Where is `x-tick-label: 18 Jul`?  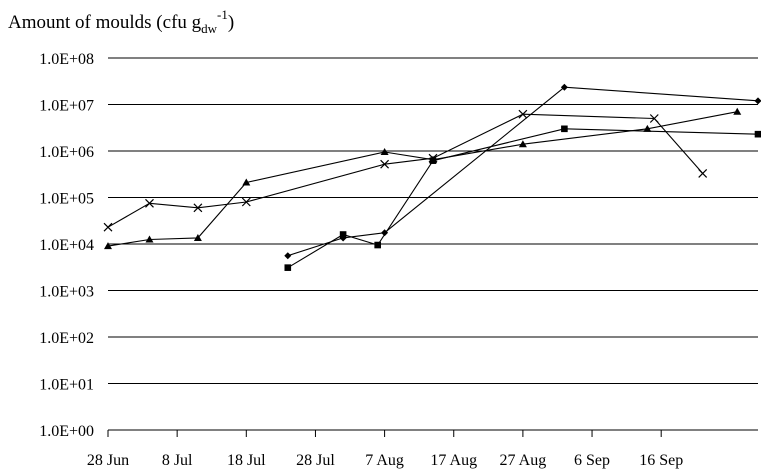
x-tick-label: 18 Jul is located at coordinates (246, 460).